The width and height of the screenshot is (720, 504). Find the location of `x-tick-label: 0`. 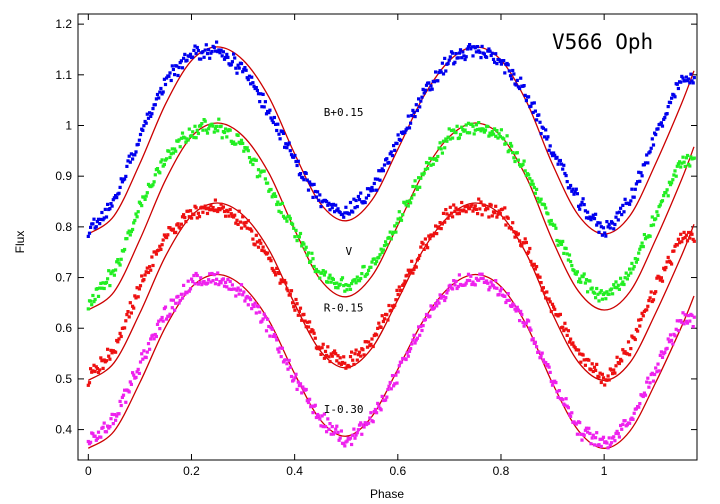

x-tick-label: 0 is located at coordinates (88, 471).